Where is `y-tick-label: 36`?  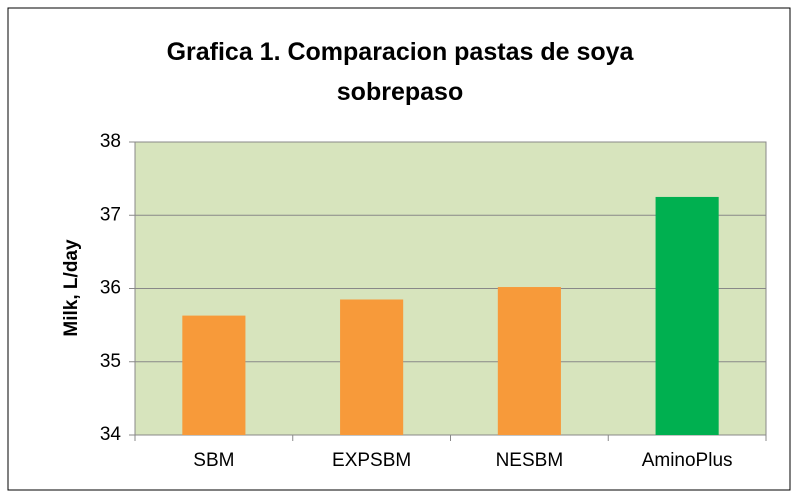 y-tick-label: 36 is located at coordinates (110, 288).